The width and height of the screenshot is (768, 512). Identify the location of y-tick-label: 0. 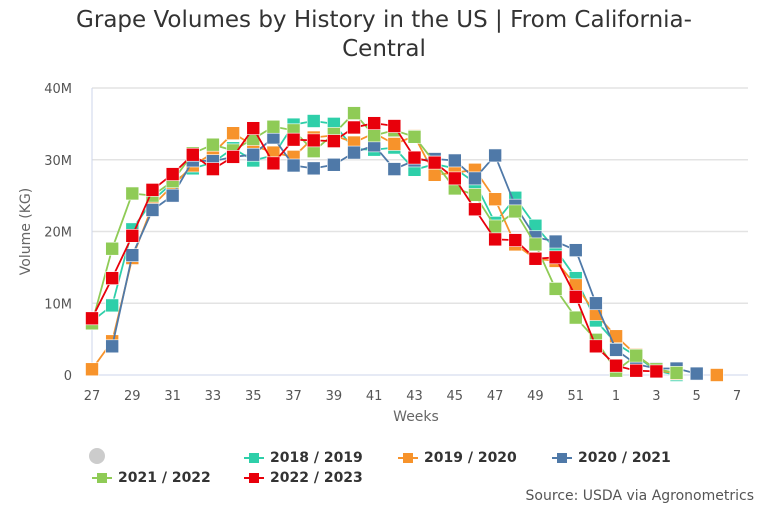
(68, 376).